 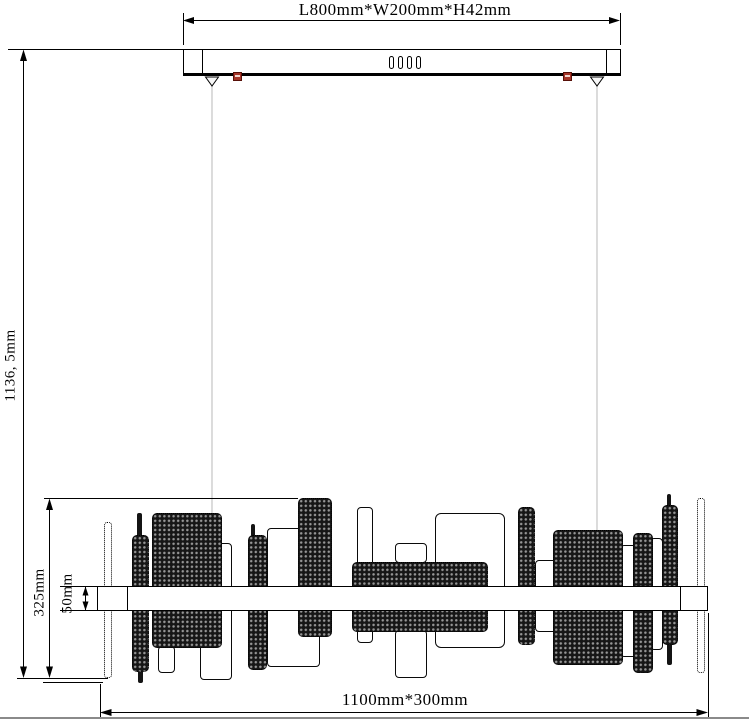 I want to click on mounting-screw-left, so click(x=237, y=76).